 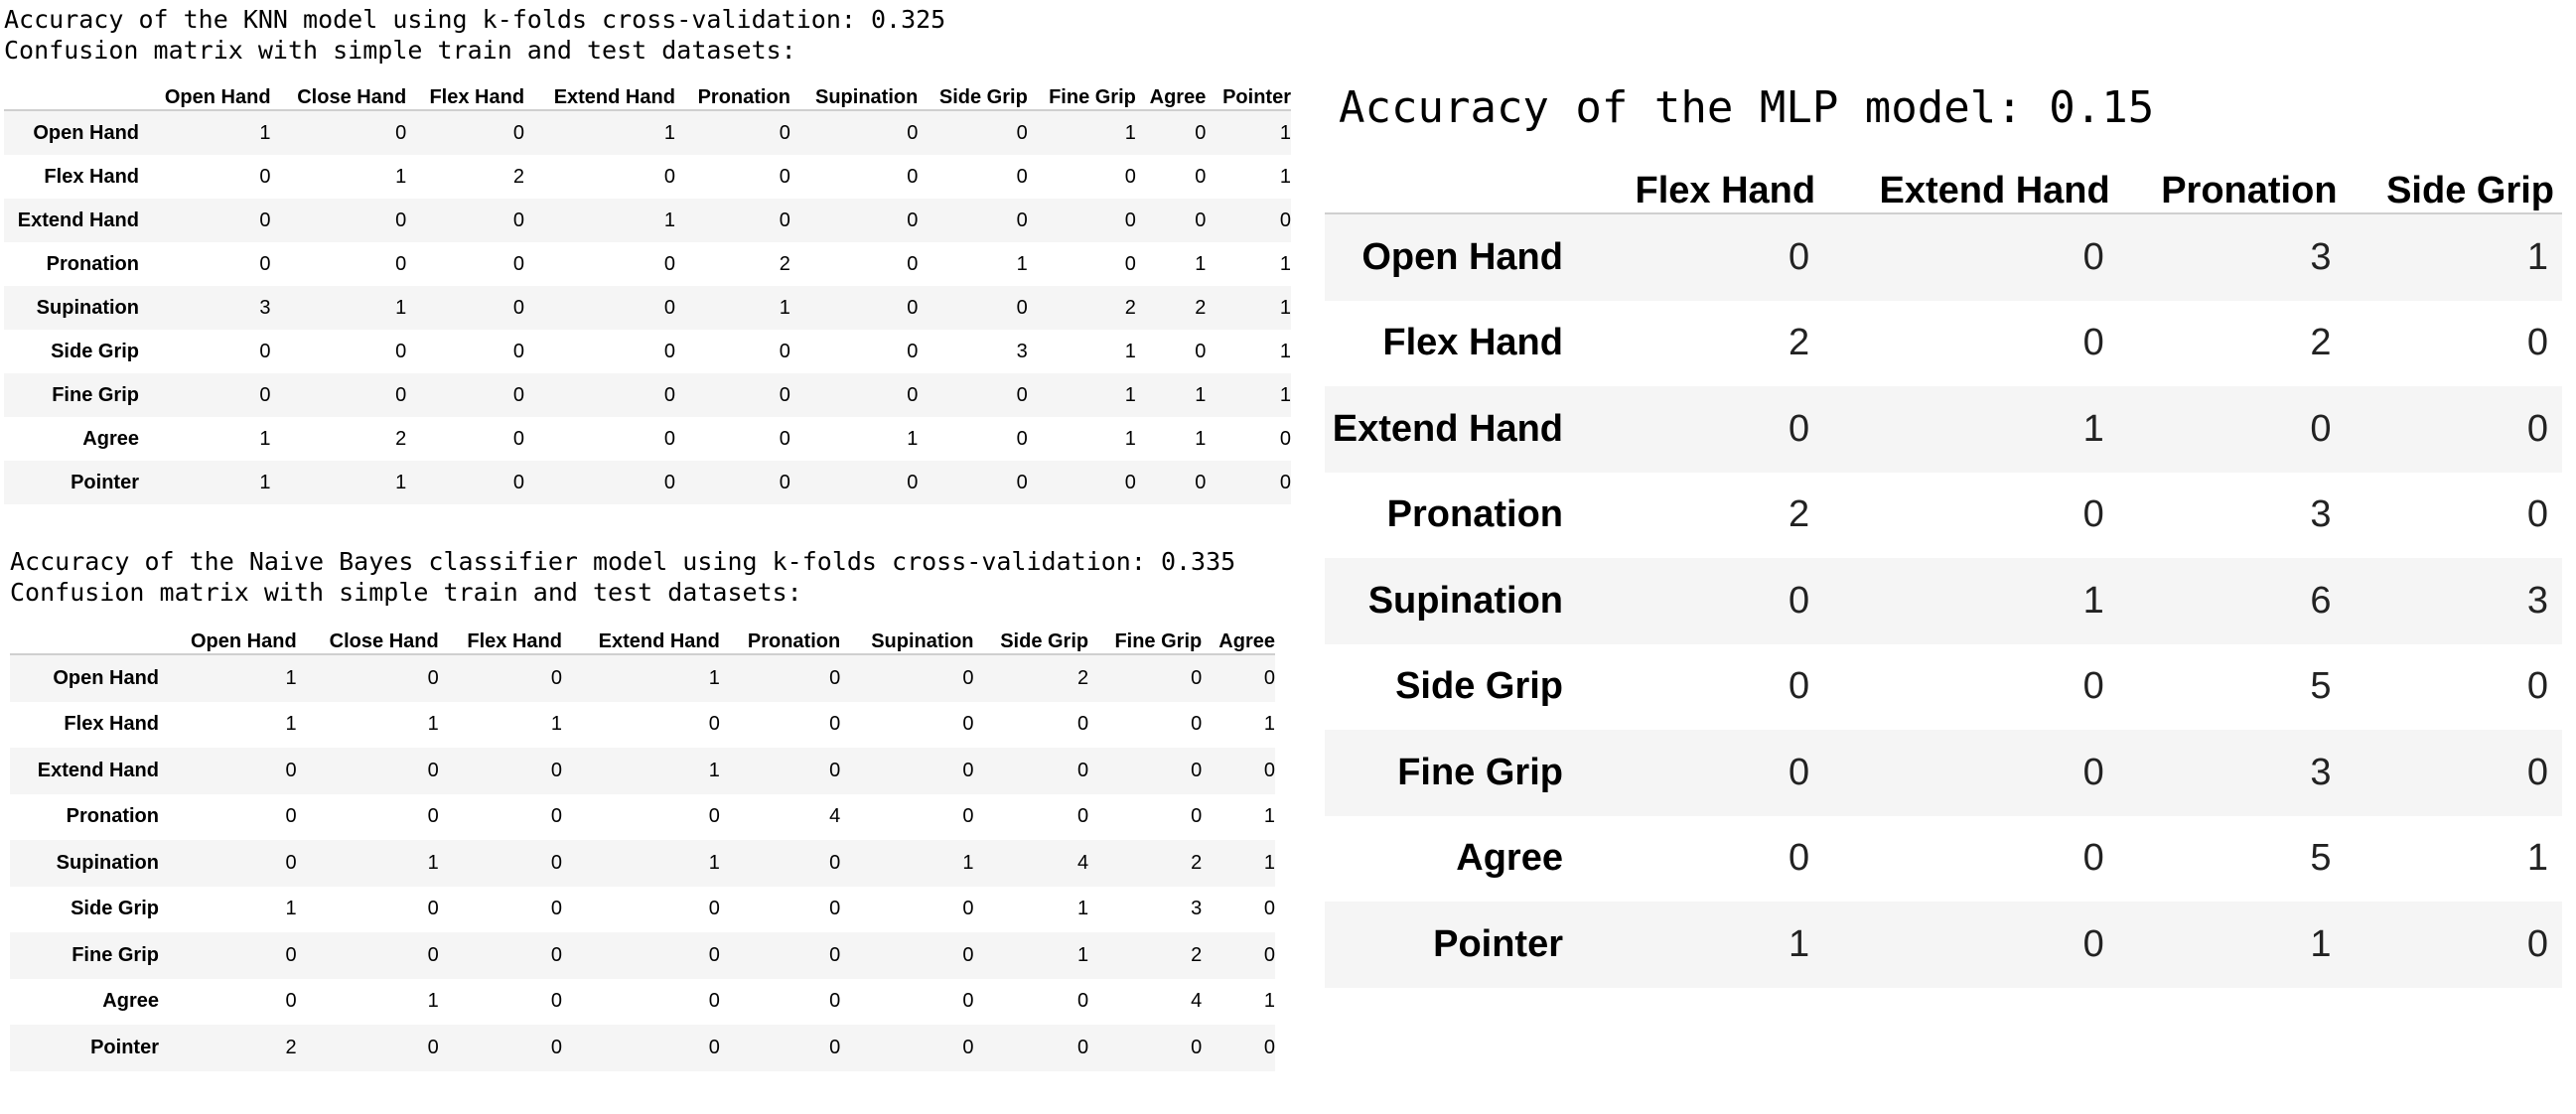 I want to click on row-header: Extend Hand, so click(x=98, y=770).